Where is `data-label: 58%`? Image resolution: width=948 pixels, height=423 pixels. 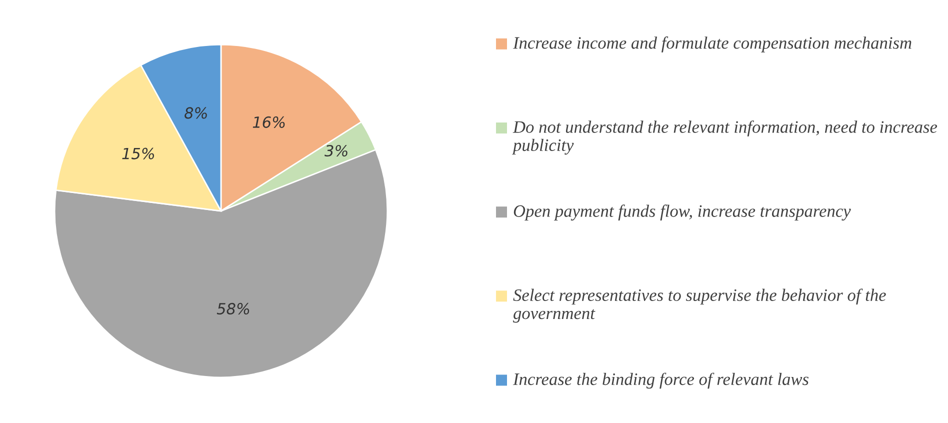 data-label: 58% is located at coordinates (233, 308).